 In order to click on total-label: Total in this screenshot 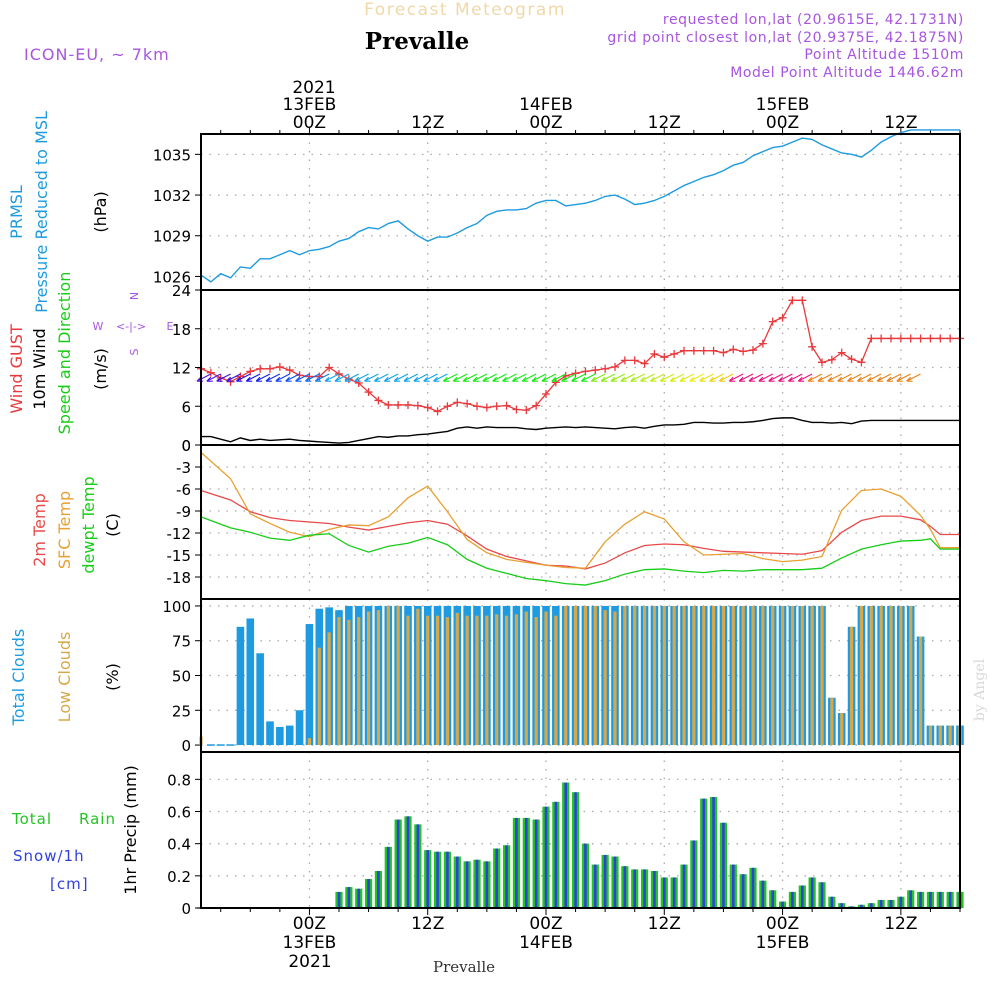, I will do `click(31, 819)`.